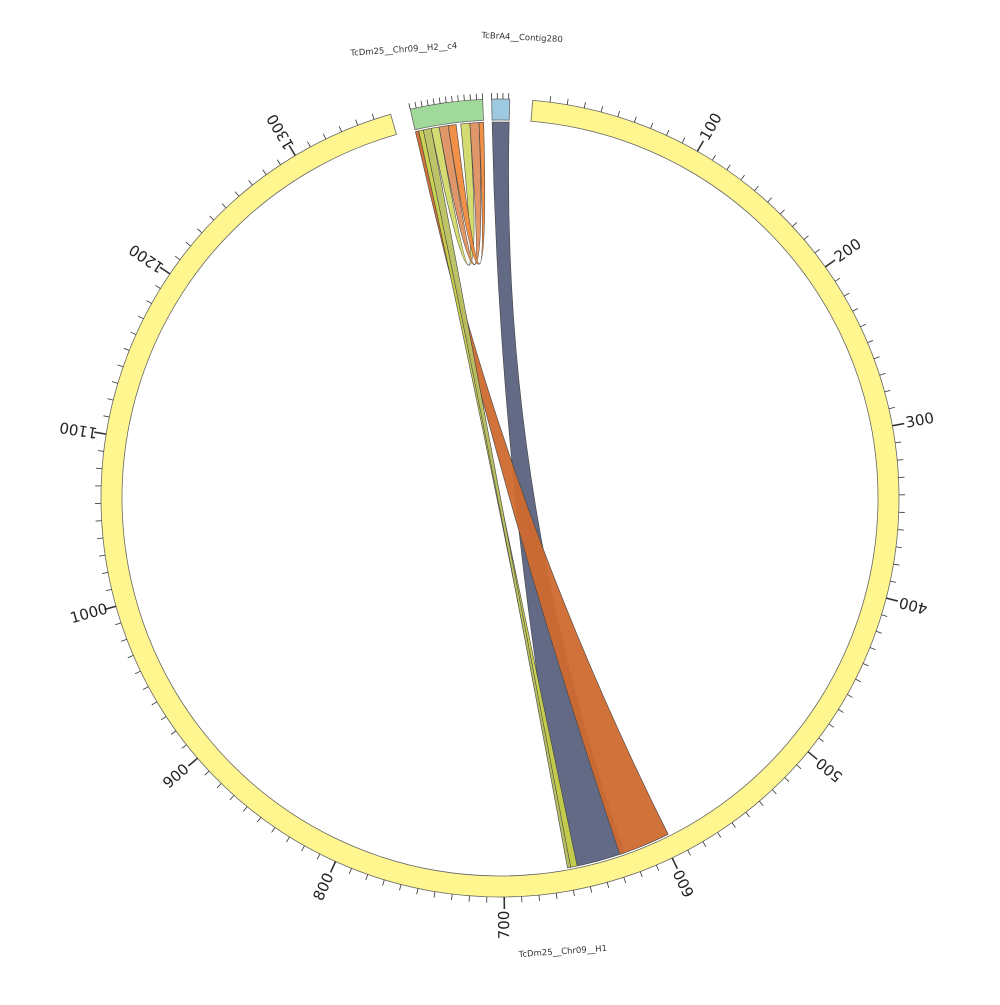 The width and height of the screenshot is (1000, 1005). What do you see at coordinates (562, 952) in the screenshot?
I see `segment-label-h1: TcDm25__Chr09__H1` at bounding box center [562, 952].